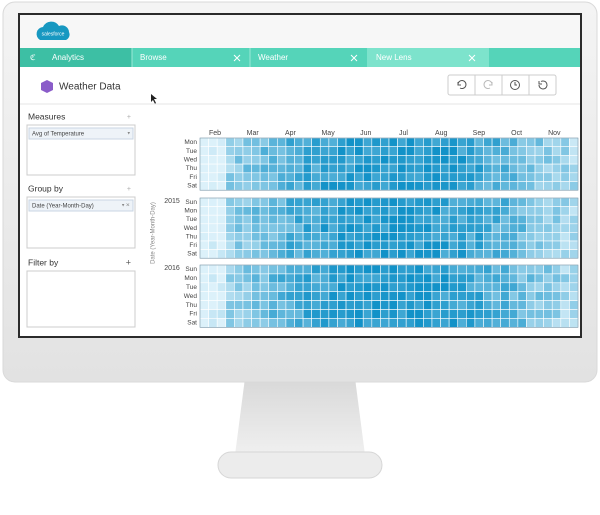 The image size is (600, 515). What do you see at coordinates (68, 57) in the screenshot?
I see `tab: Analytics` at bounding box center [68, 57].